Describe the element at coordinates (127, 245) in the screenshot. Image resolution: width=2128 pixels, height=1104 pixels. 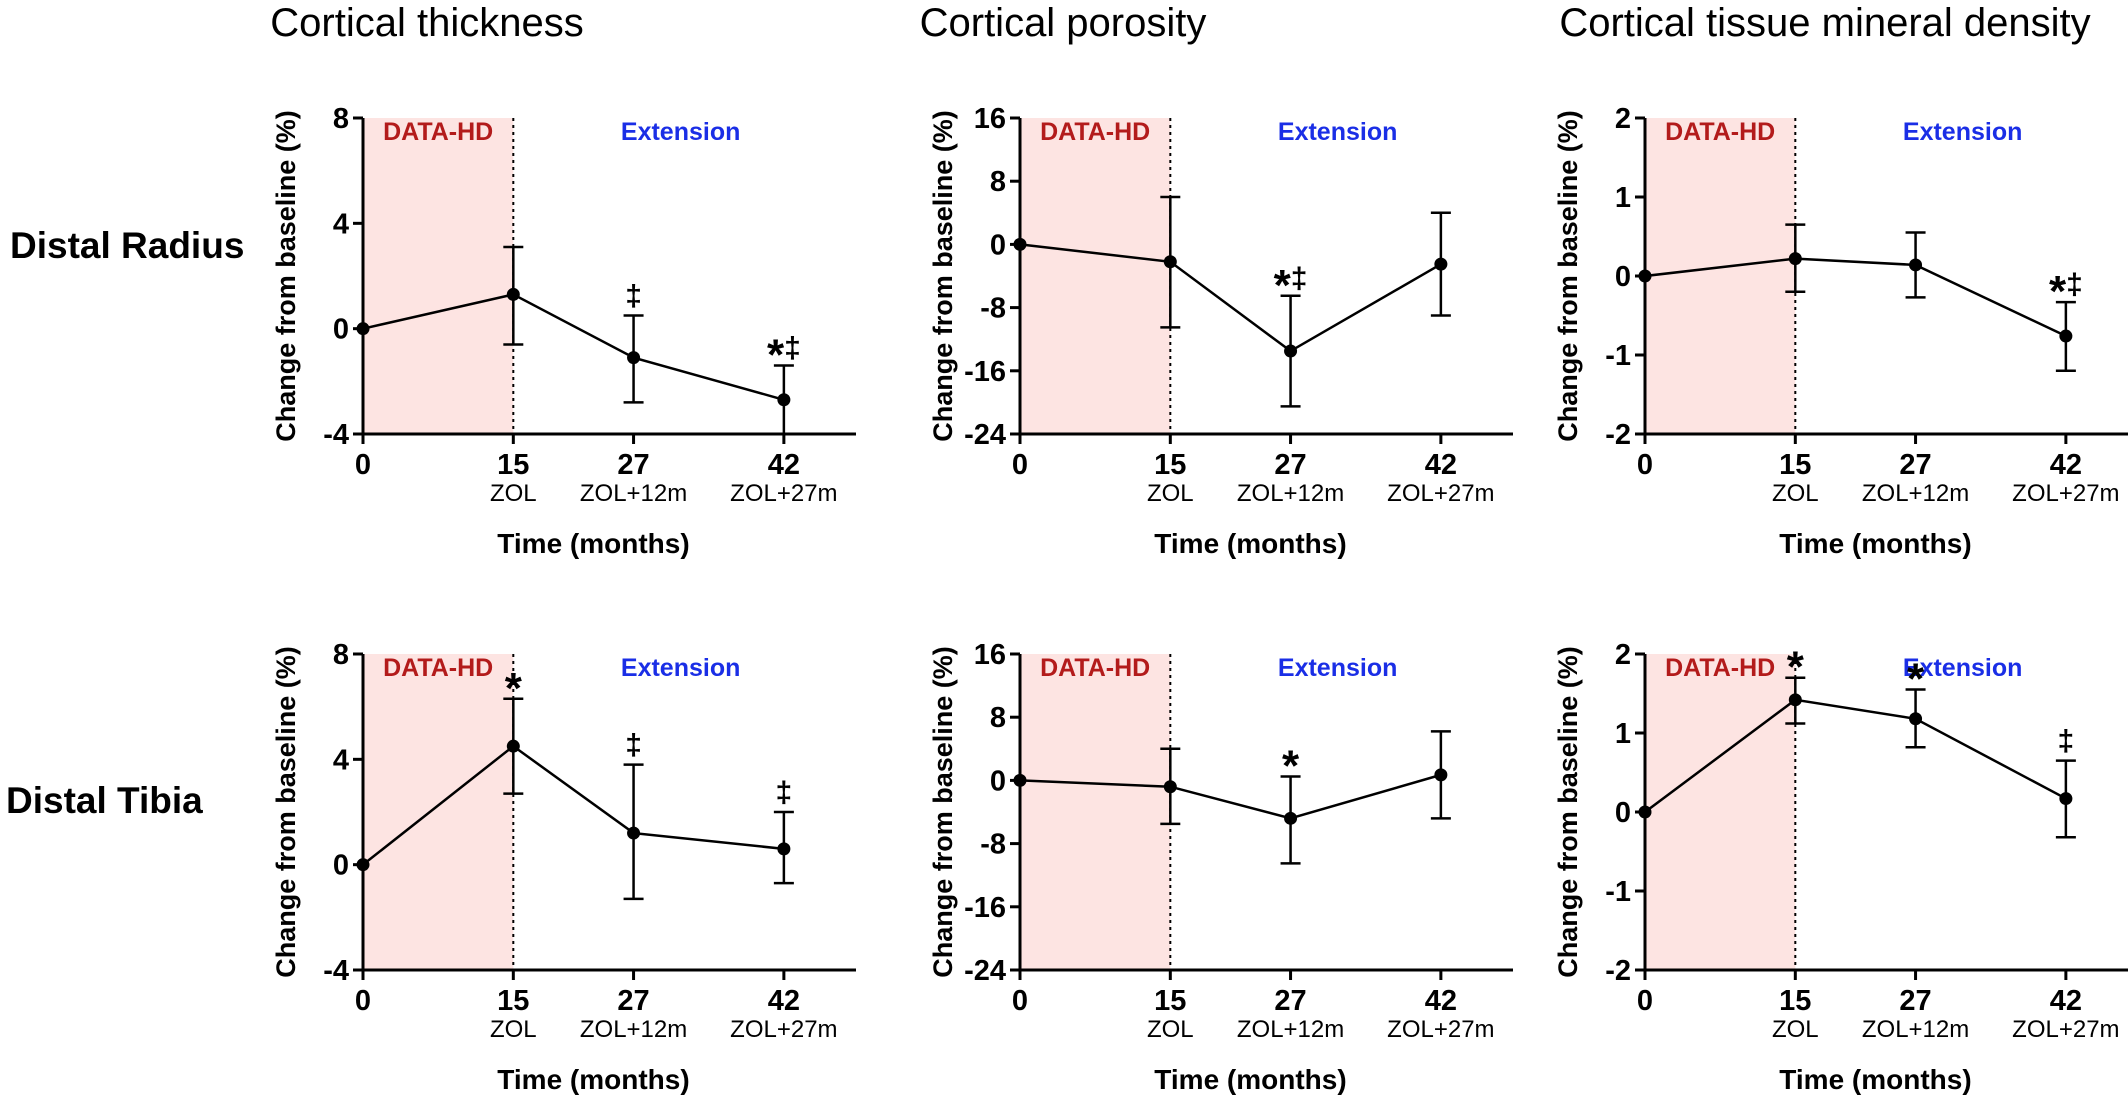
I see `row-label-distal-radius: Distal Radius` at that location.